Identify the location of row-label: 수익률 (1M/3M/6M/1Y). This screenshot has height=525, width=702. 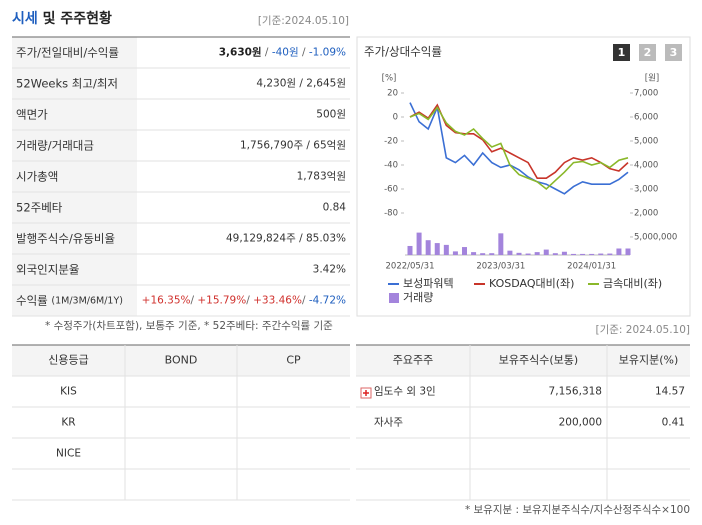
(69, 300).